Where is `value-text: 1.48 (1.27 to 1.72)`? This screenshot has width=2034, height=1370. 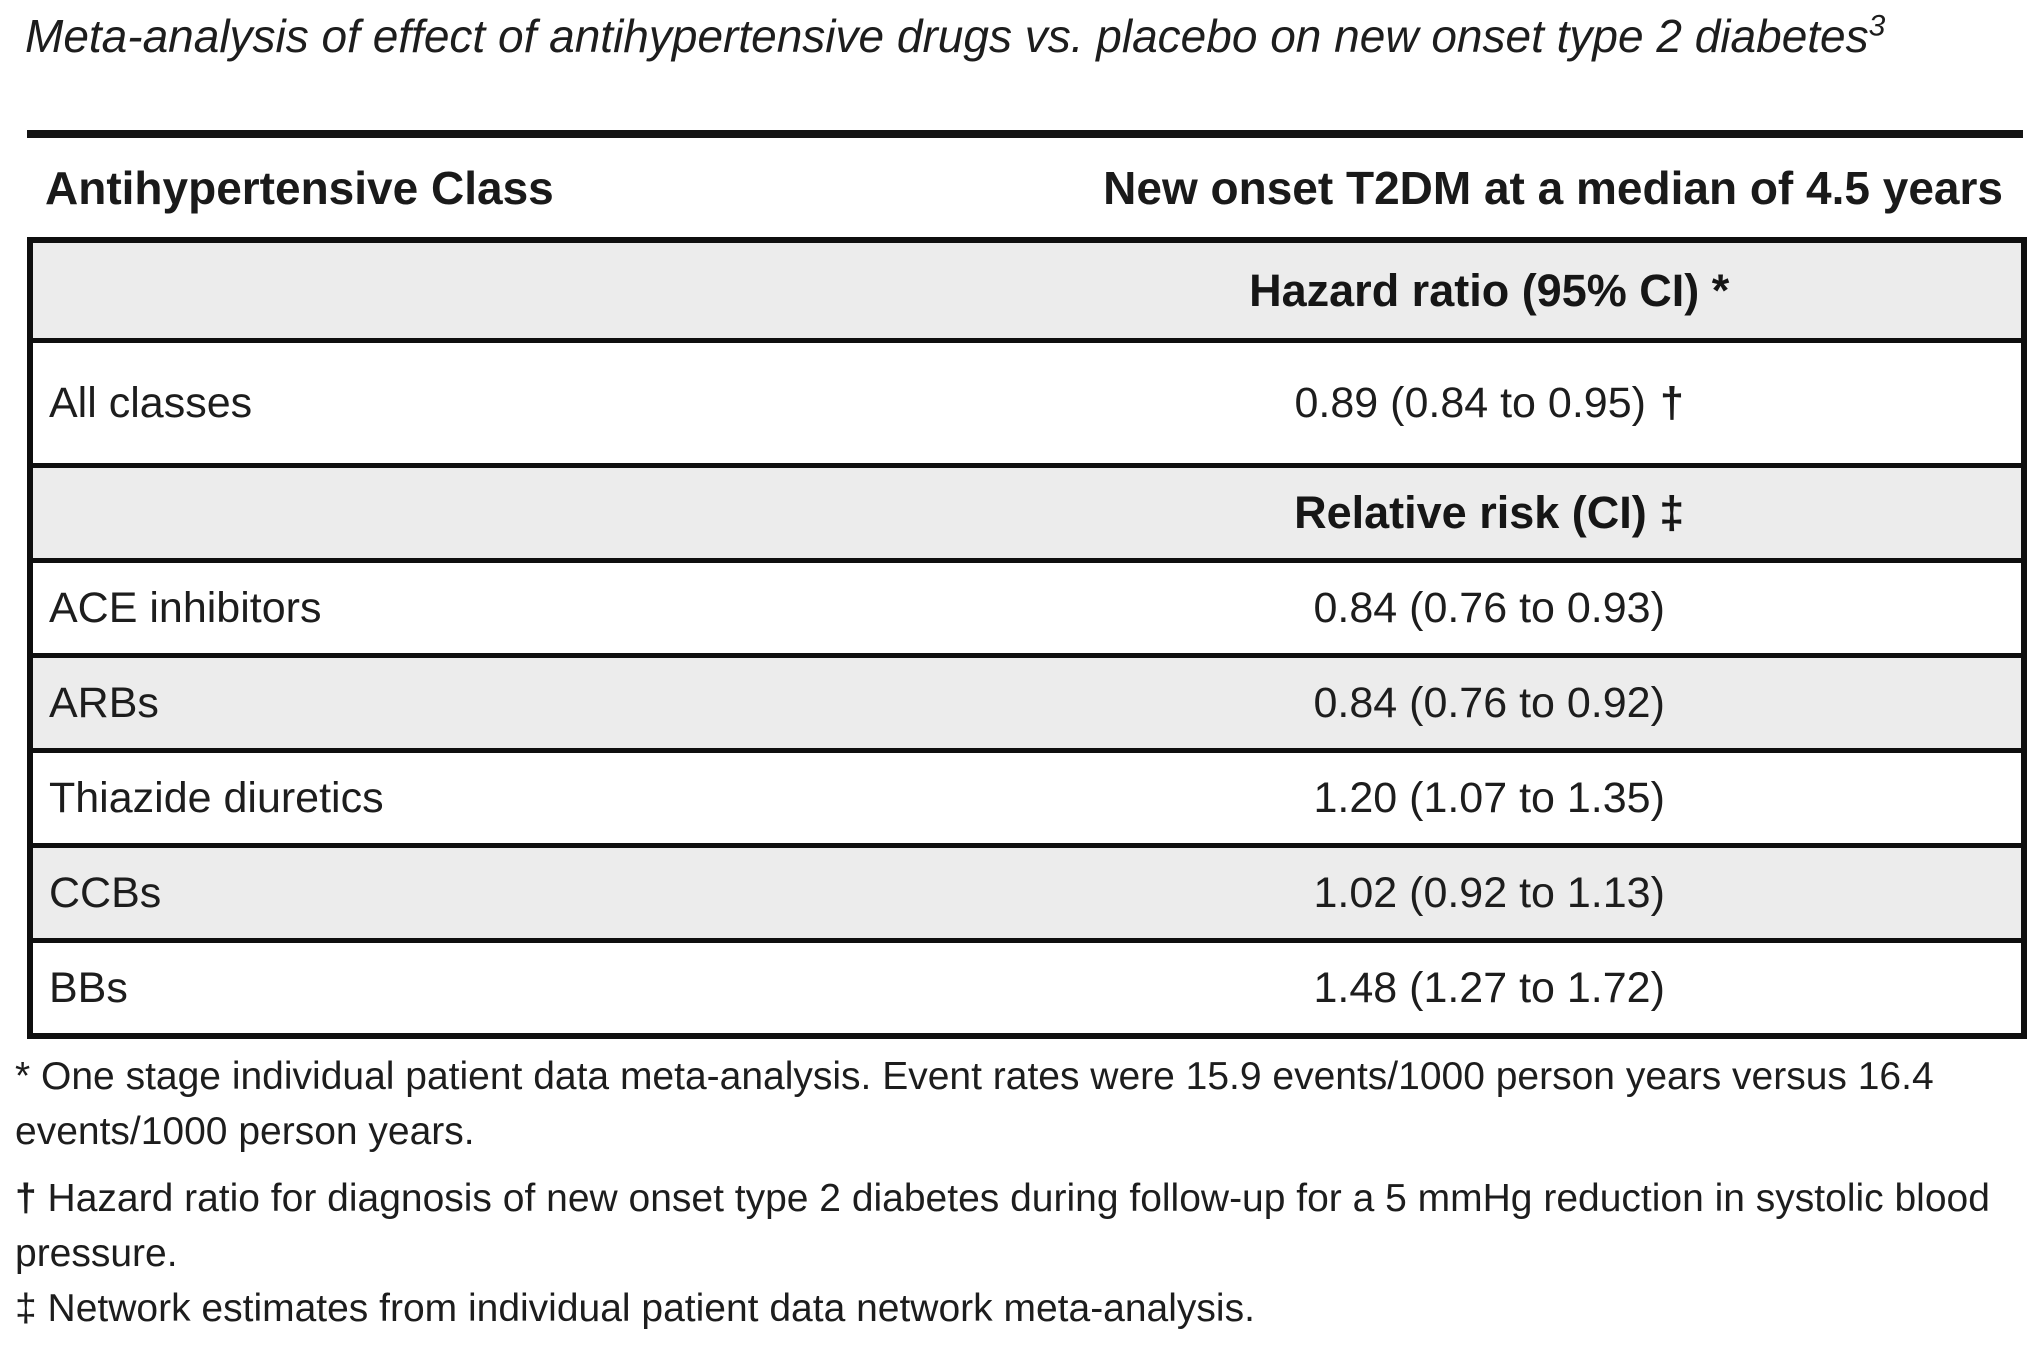 value-text: 1.48 (1.27 to 1.72) is located at coordinates (1489, 987).